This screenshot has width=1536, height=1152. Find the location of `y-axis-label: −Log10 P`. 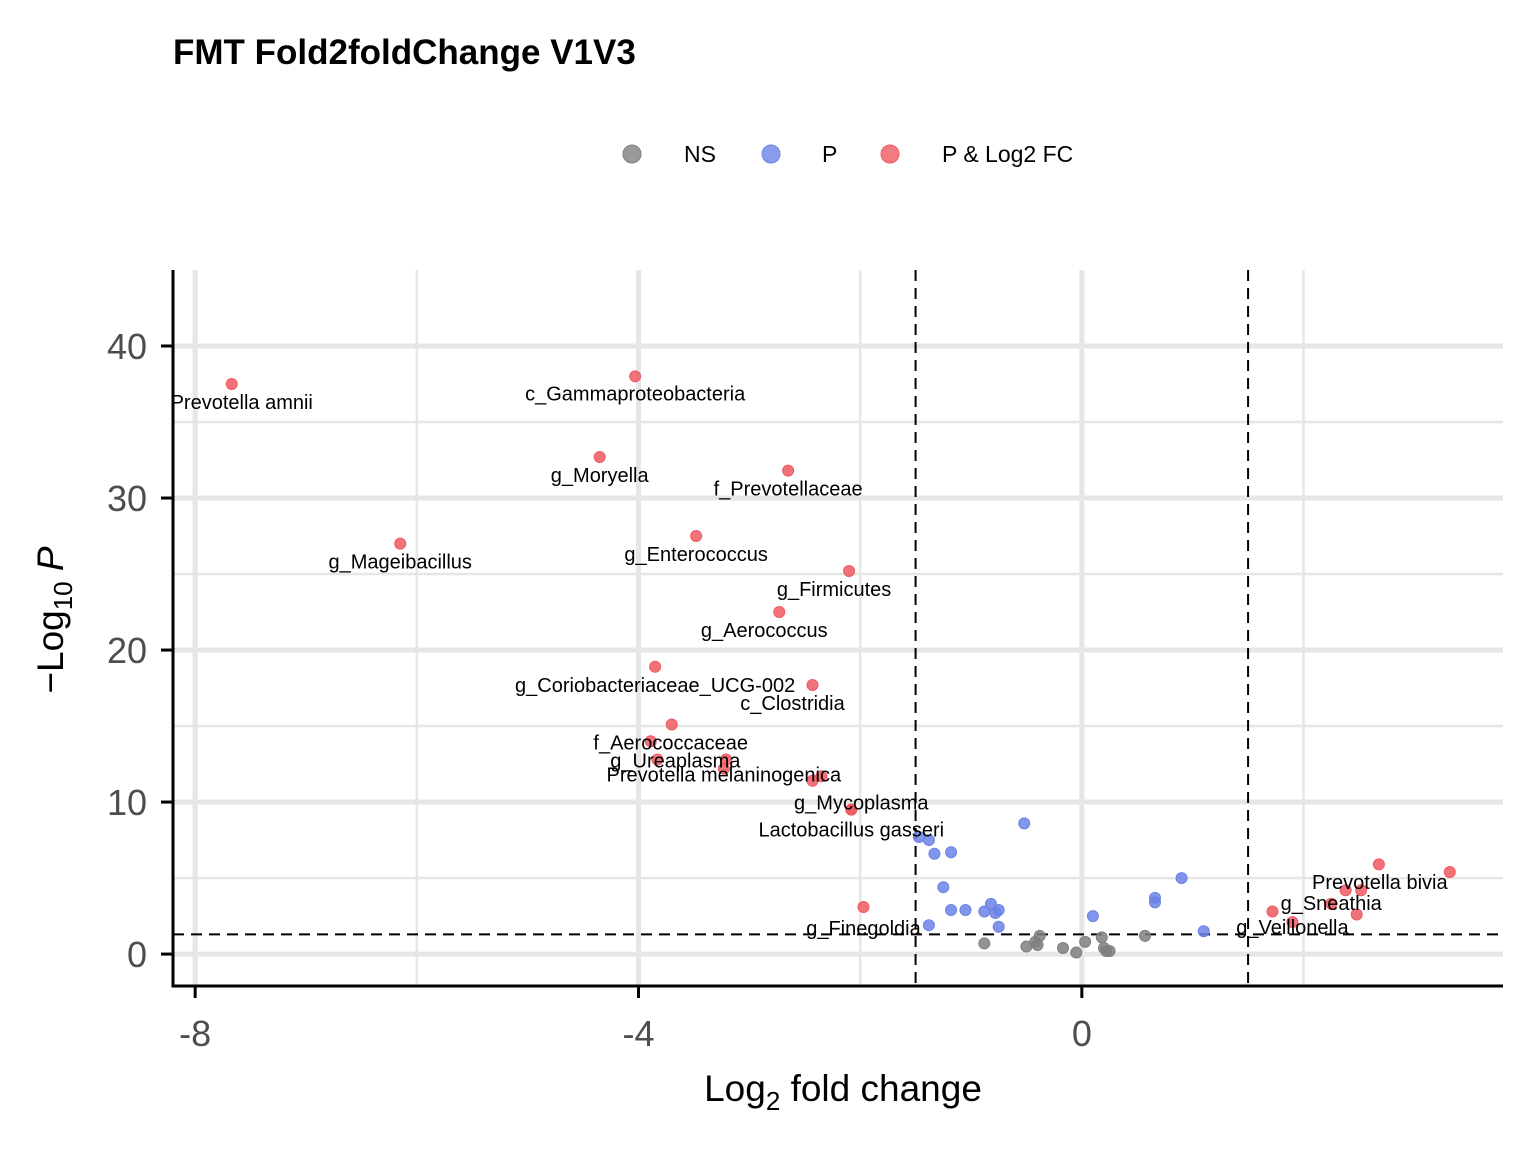

y-axis-label: −Log10 P is located at coordinates (54, 620).